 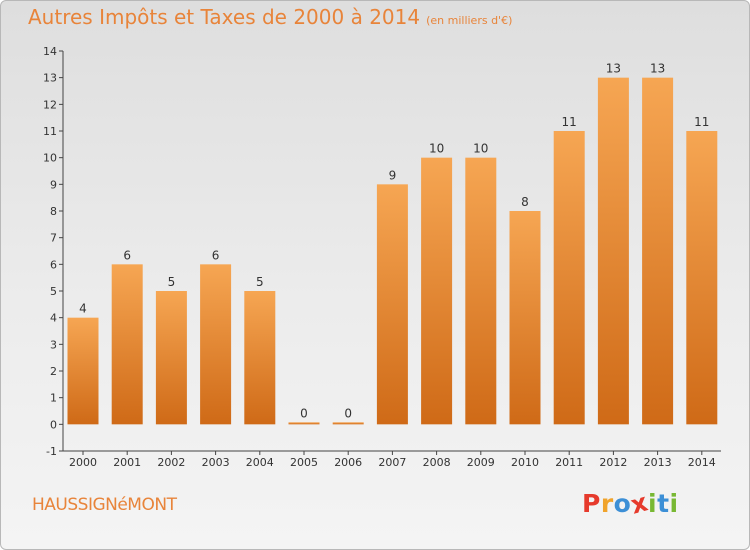 What do you see at coordinates (50, 131) in the screenshot?
I see `y-tick-label: 11` at bounding box center [50, 131].